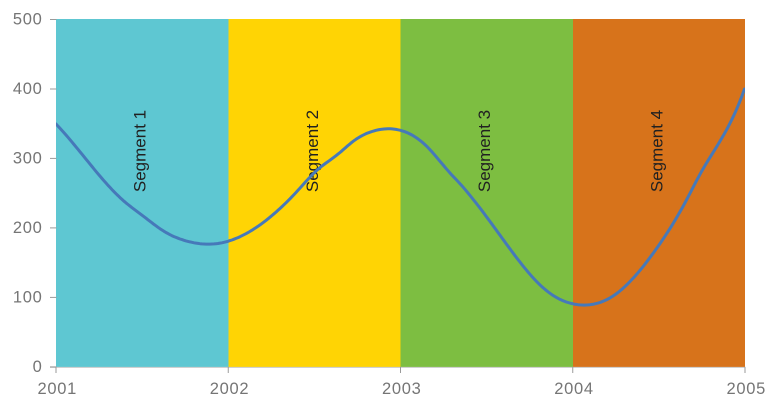  I want to click on svg-text: 2001, so click(57, 389).